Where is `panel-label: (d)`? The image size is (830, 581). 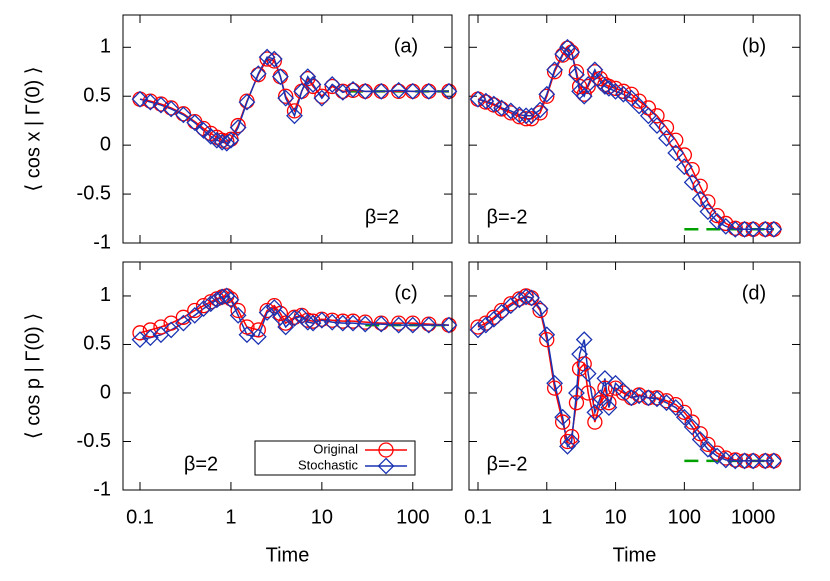
panel-label: (d) is located at coordinates (754, 293).